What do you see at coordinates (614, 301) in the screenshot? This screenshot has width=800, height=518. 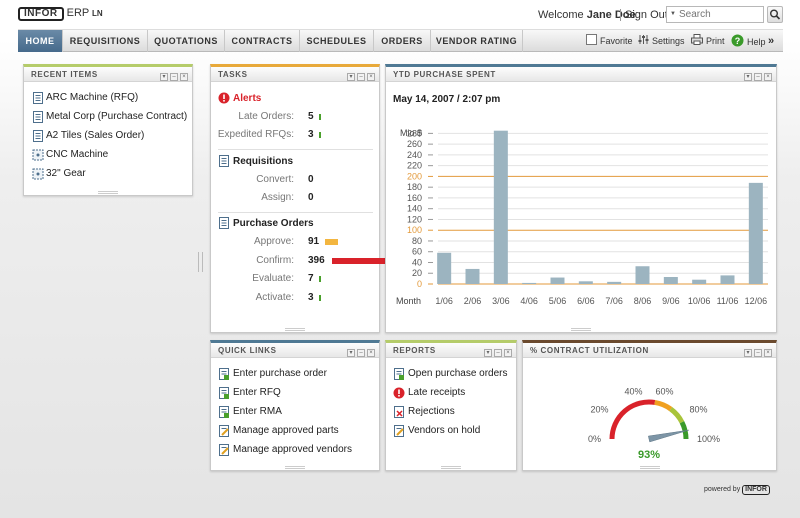 I see `x-tick-label: 7/06` at bounding box center [614, 301].